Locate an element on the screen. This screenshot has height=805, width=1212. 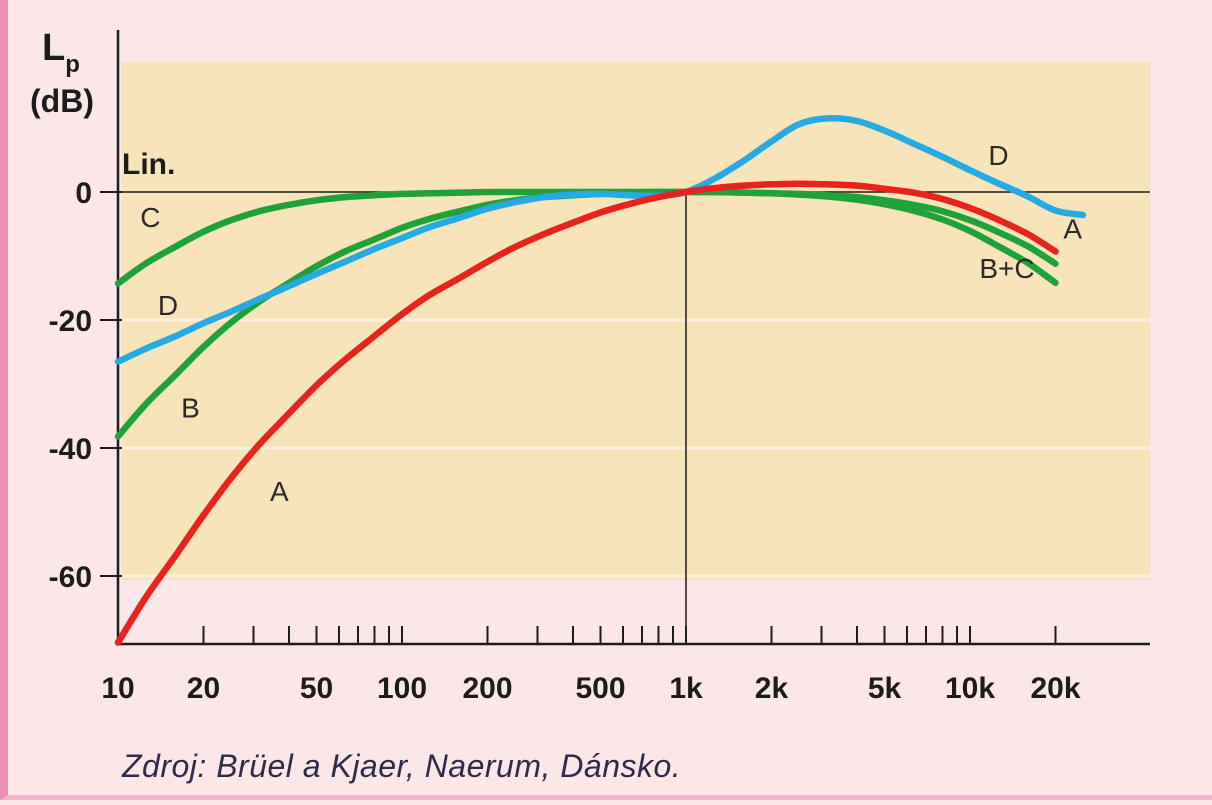
x-tick-label: 1k is located at coordinates (686, 688).